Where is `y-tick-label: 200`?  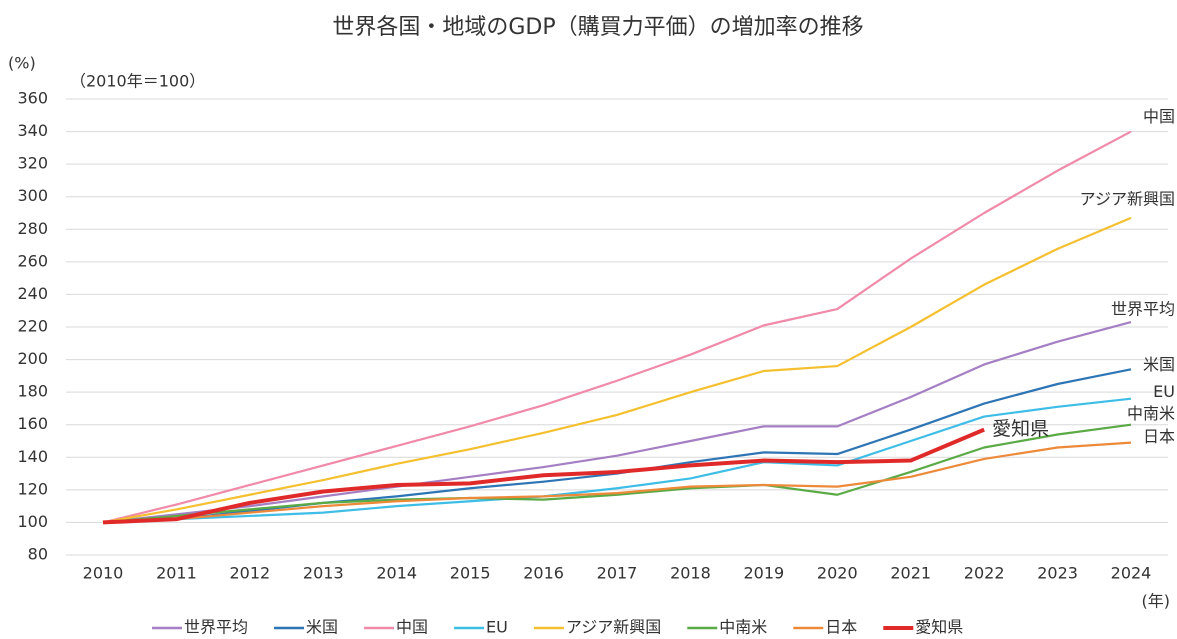 y-tick-label: 200 is located at coordinates (32, 358).